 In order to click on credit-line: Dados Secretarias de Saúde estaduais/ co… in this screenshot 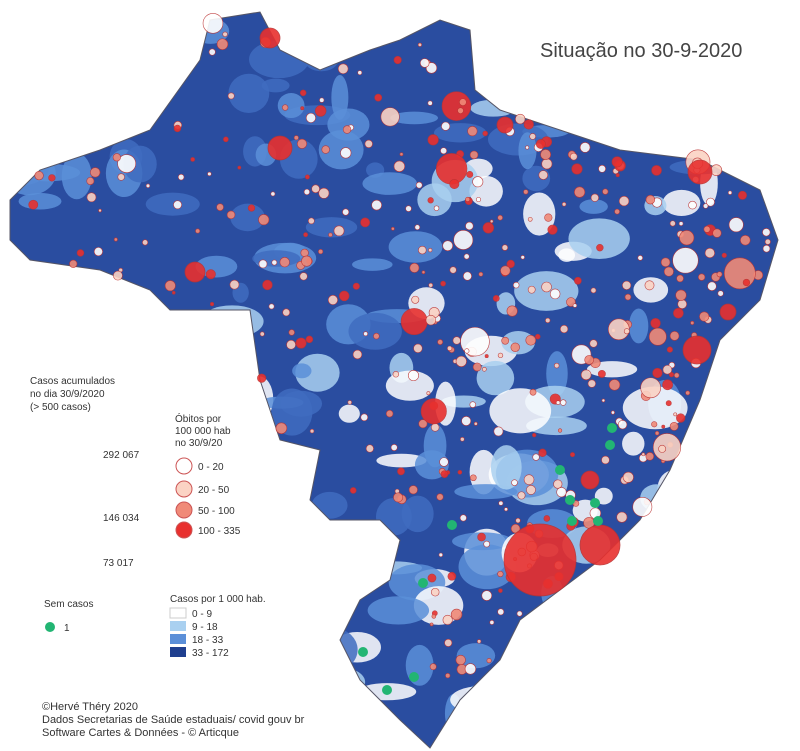, I will do `click(173, 720)`.